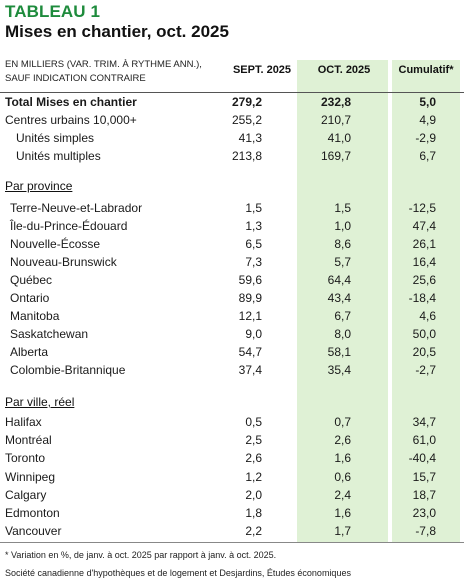 The image size is (464, 583). I want to click on row-value-v1: 41,3, so click(250, 138).